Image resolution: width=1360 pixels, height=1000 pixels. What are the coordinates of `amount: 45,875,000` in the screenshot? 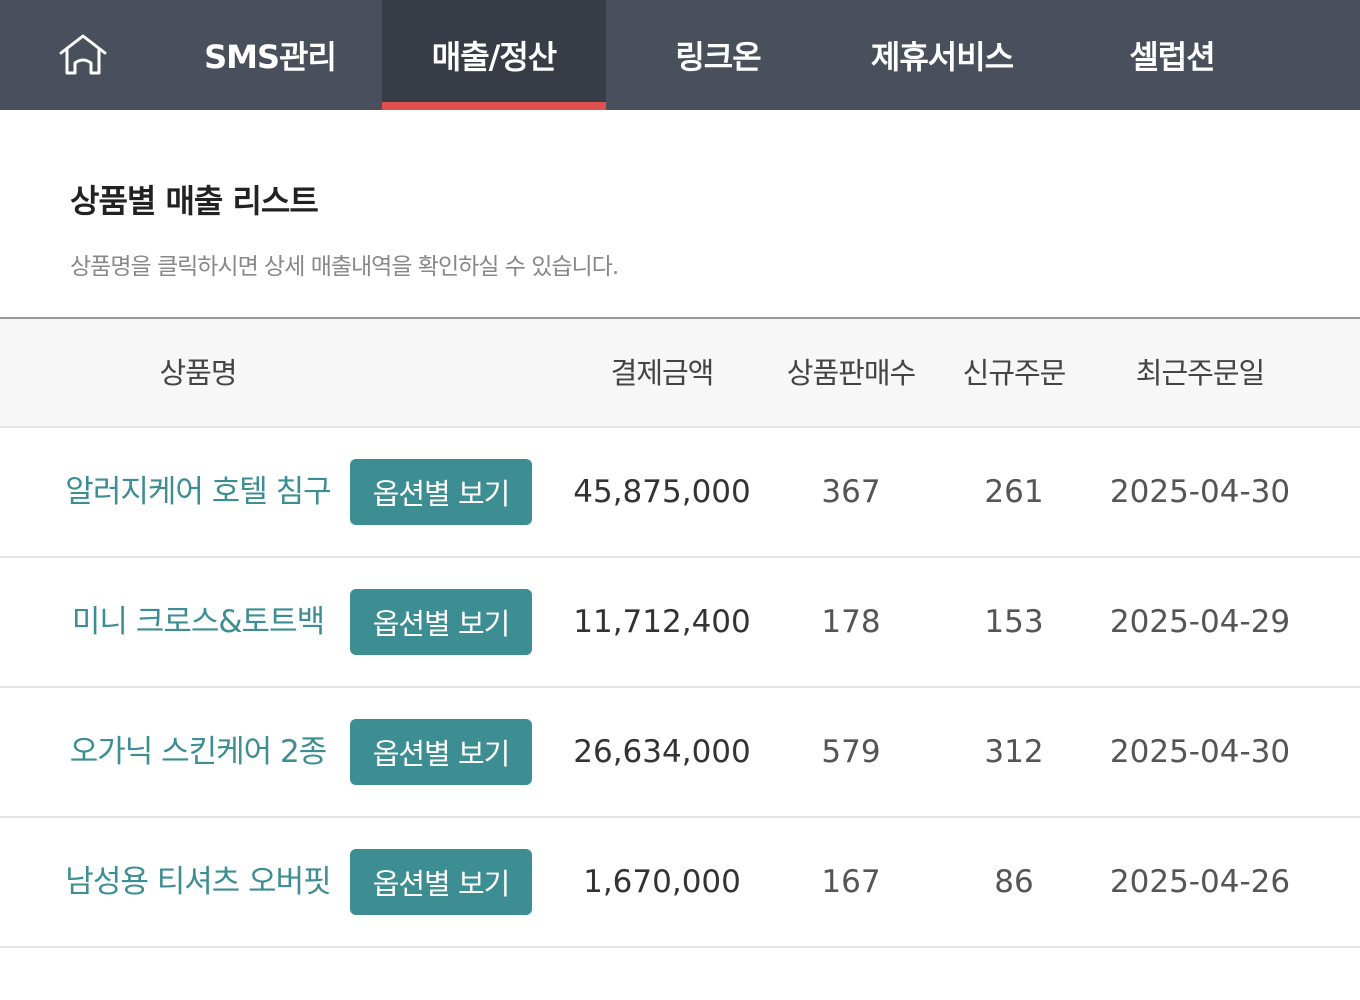 It's located at (662, 492).